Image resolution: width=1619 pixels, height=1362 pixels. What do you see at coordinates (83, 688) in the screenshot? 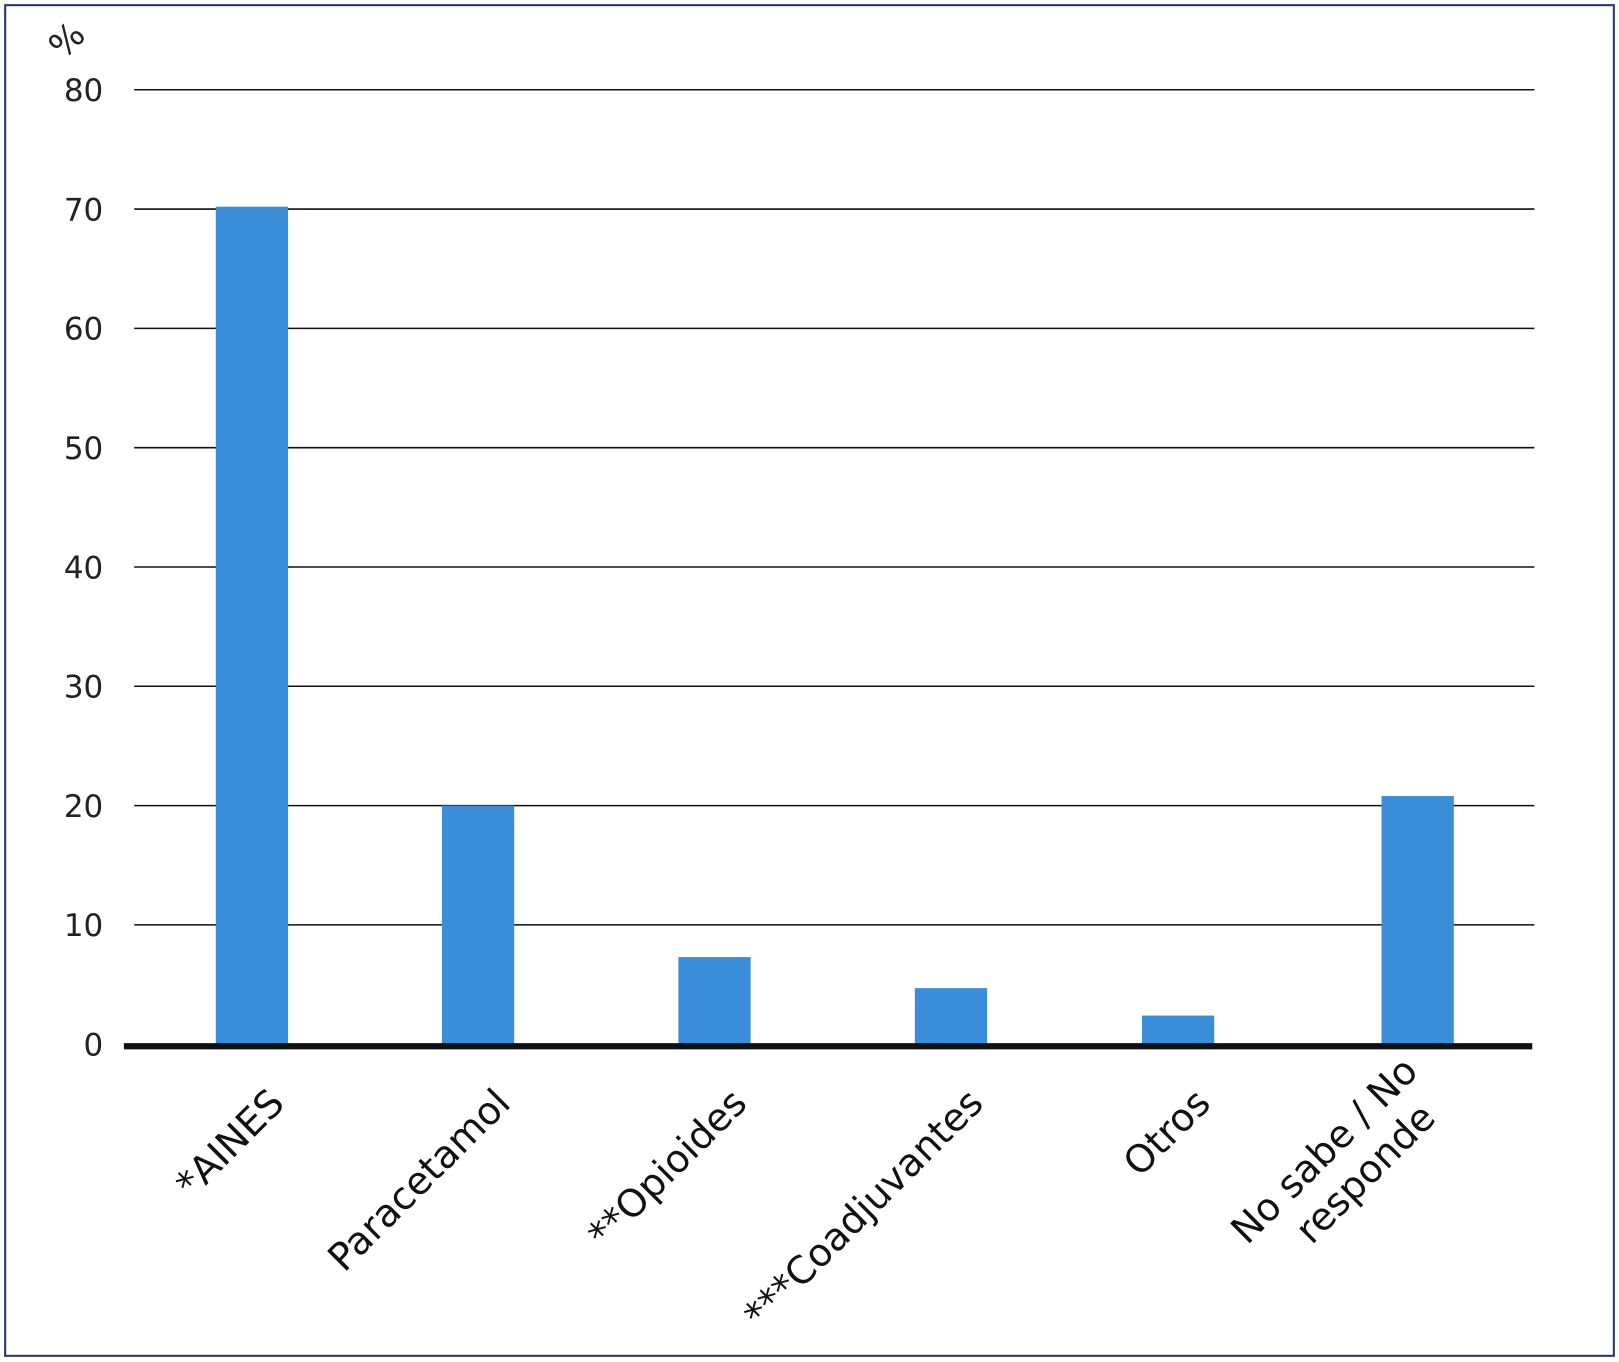
I see `y-tick-label: 30` at bounding box center [83, 688].